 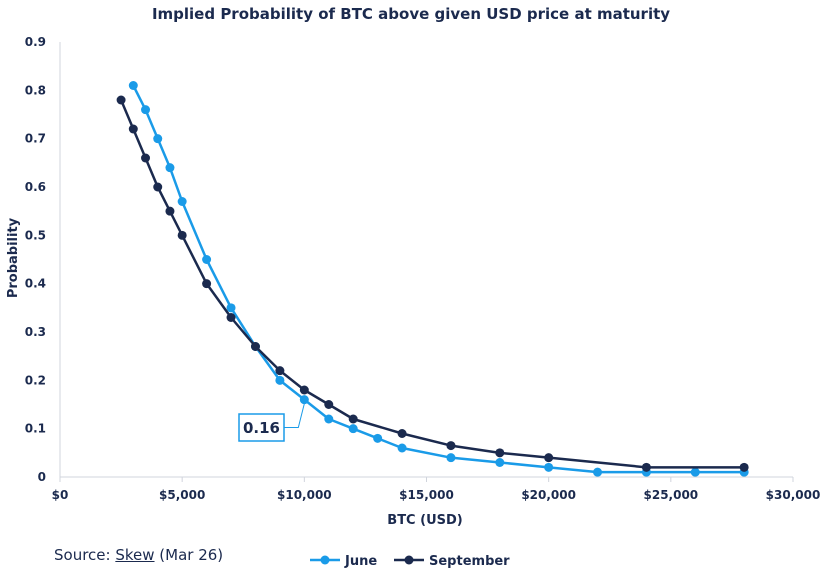 I want to click on callout-label: 0.16, so click(x=261, y=428).